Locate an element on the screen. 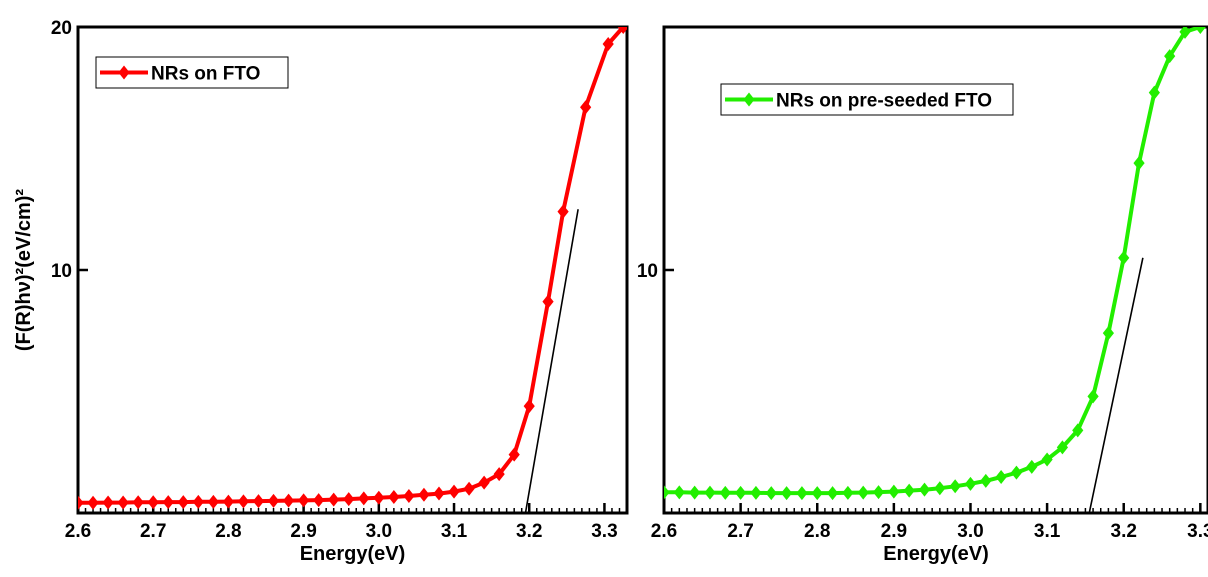 The width and height of the screenshot is (1208, 577). legend-label: NRs on FTO is located at coordinates (205, 74).